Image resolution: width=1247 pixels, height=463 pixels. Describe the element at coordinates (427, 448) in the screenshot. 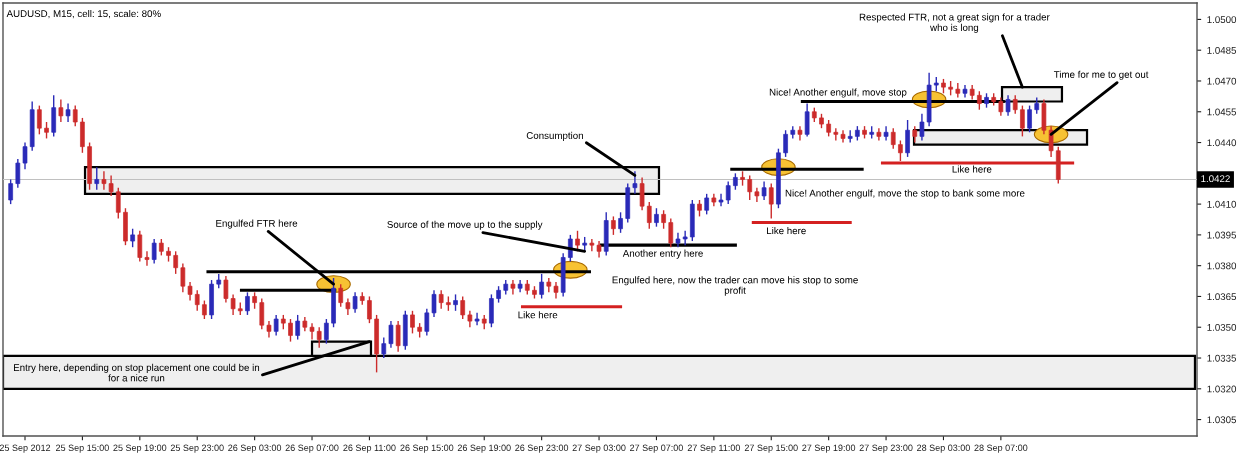

I see `x-tick-label: 26 Sep 15:00` at that location.